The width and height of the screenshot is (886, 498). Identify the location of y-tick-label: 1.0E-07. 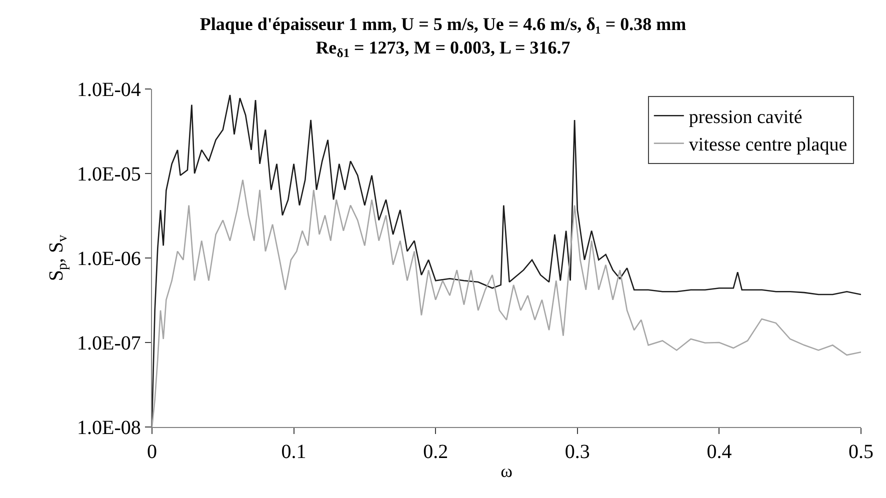
(109, 343).